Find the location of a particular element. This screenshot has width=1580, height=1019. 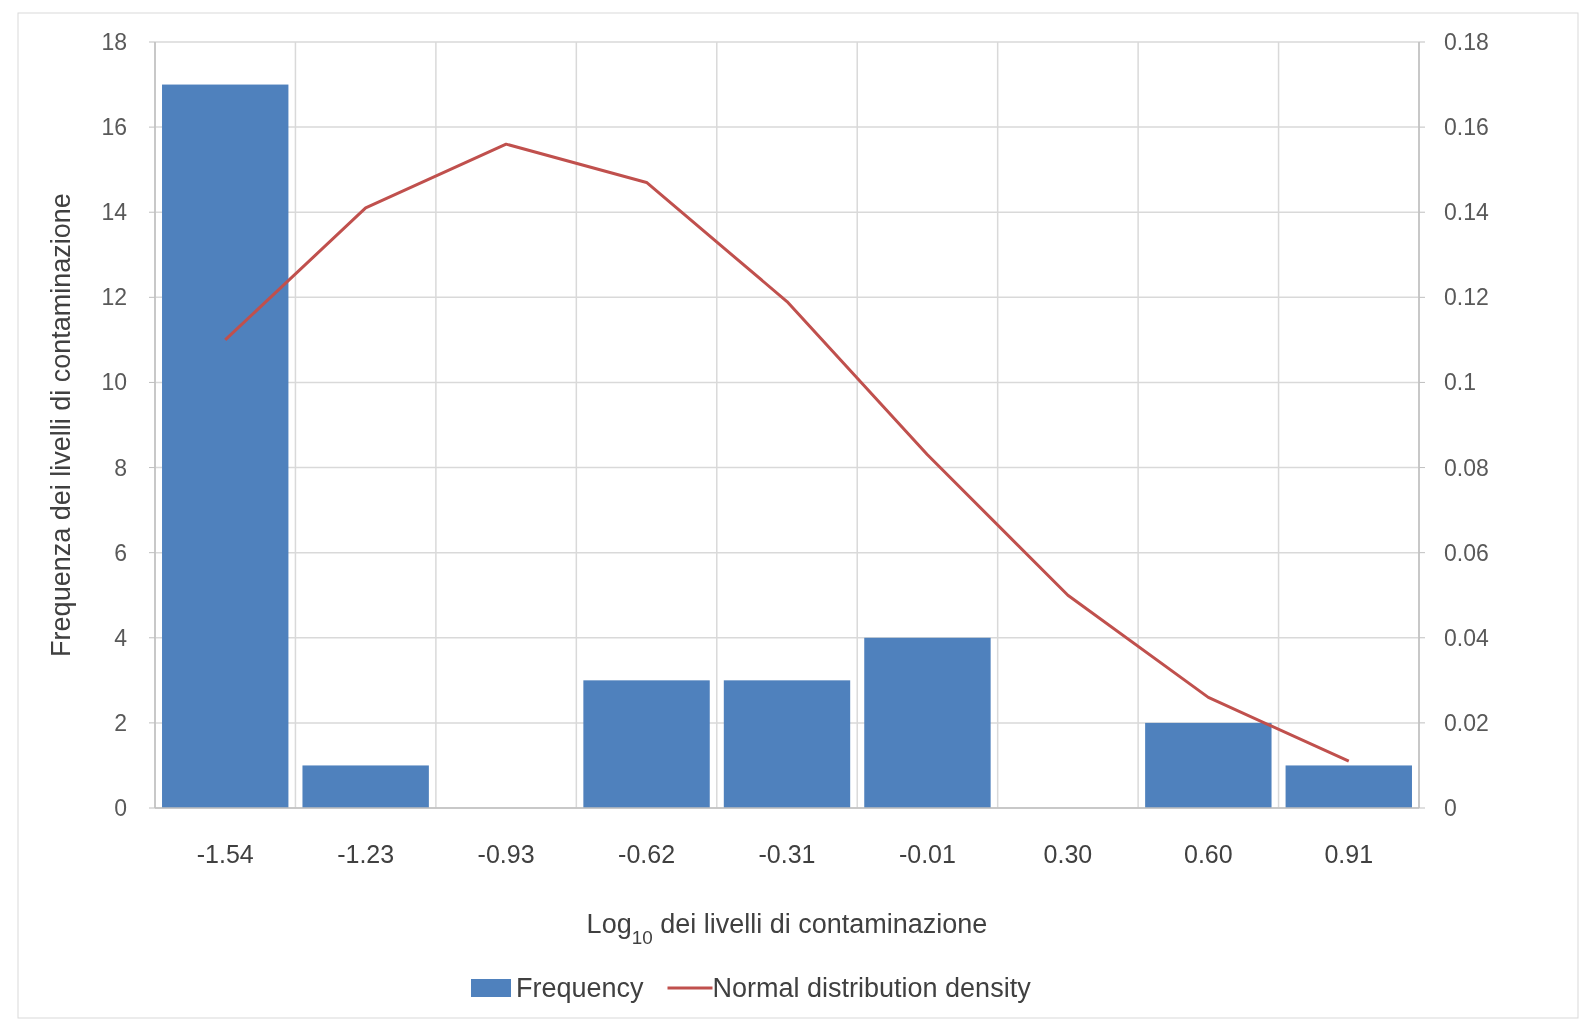

y2-tick-label: 0.12 is located at coordinates (1466, 297).